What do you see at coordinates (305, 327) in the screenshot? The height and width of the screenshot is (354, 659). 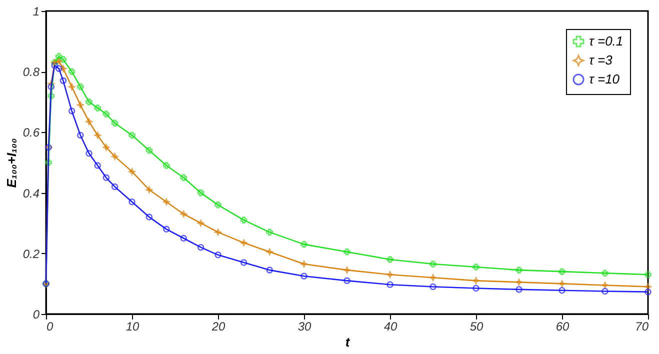 I see `x-tick-label: 30` at bounding box center [305, 327].